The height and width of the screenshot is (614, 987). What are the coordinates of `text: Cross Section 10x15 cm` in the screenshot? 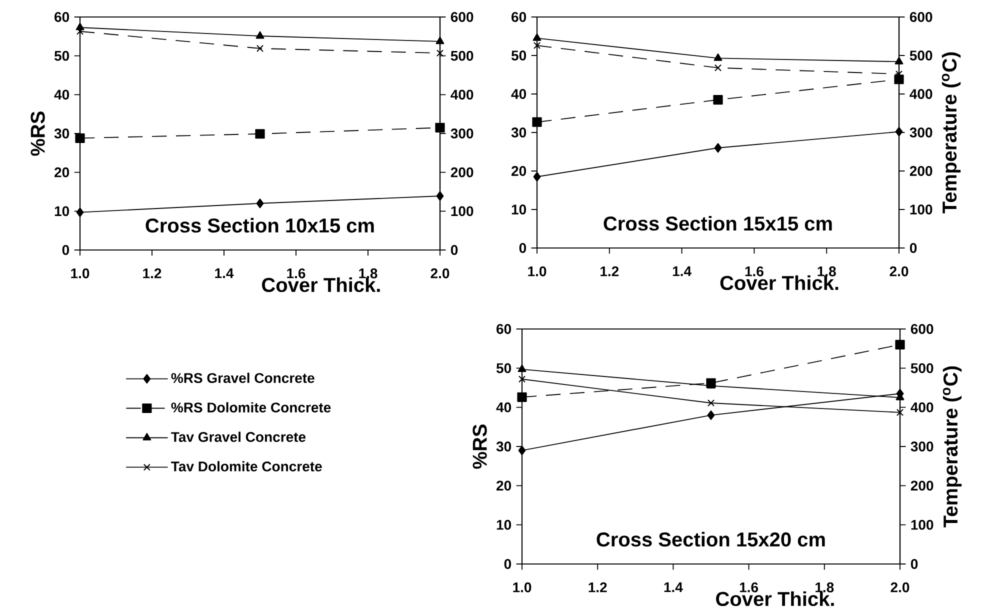 It's located at (260, 225).